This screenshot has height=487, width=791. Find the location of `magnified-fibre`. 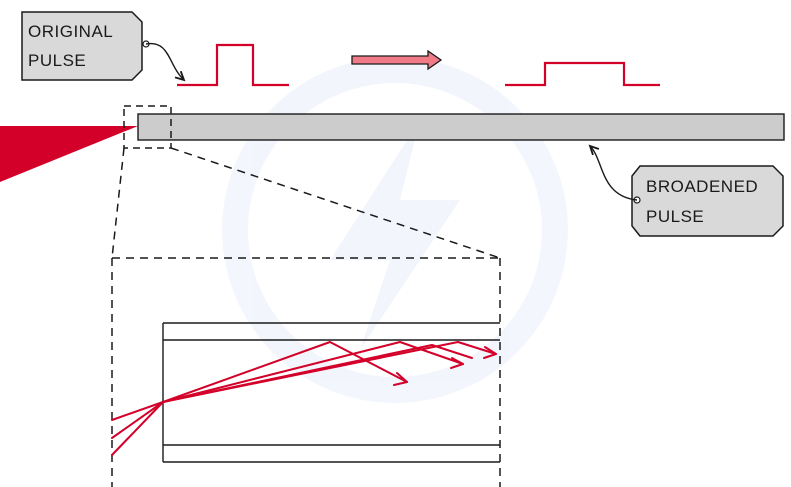

magnified-fibre is located at coordinates (331, 392).